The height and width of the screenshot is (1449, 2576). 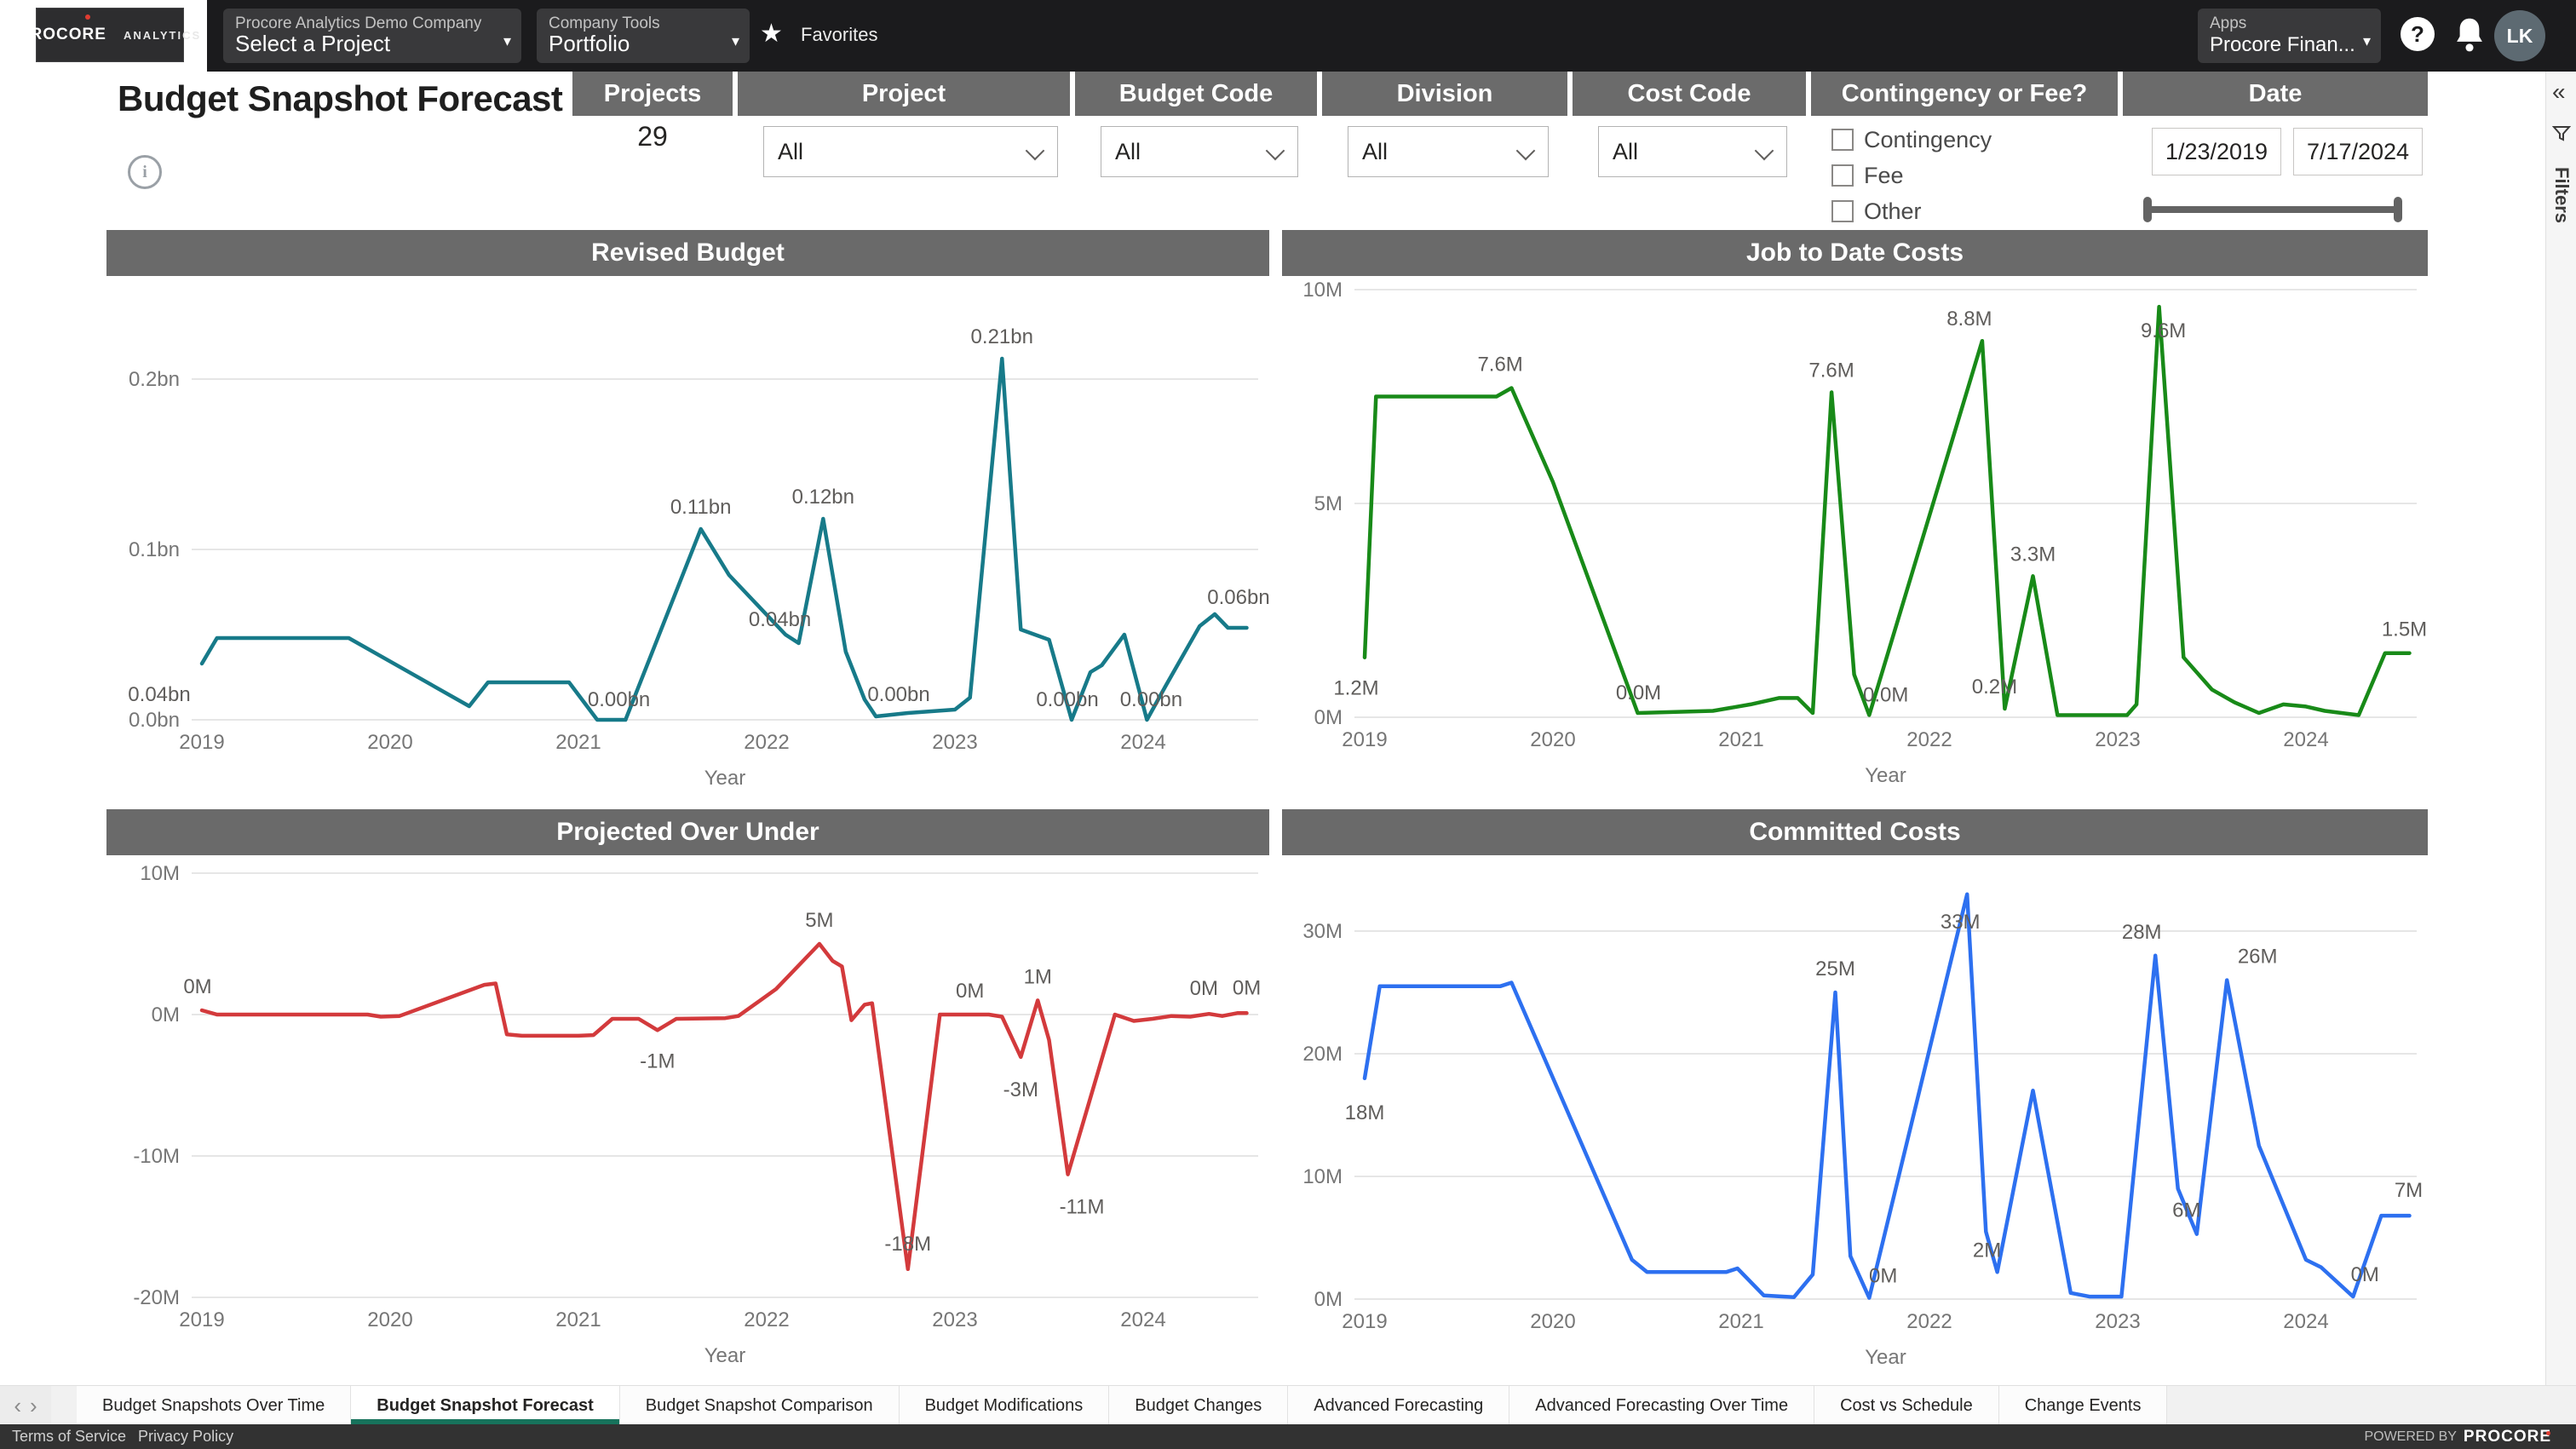 What do you see at coordinates (1876, 211) in the screenshot?
I see `checkbox-row-other: Other` at bounding box center [1876, 211].